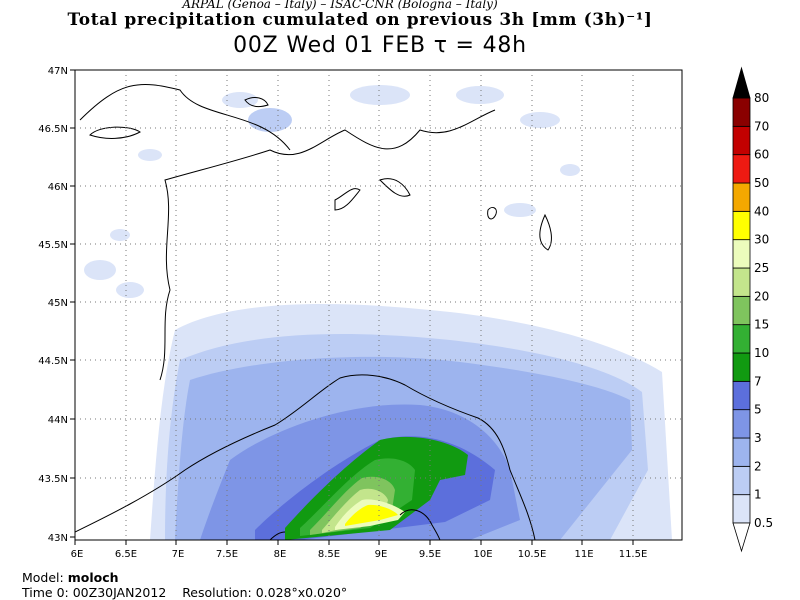  What do you see at coordinates (492, 213) in the screenshot?
I see `lake-garda` at bounding box center [492, 213].